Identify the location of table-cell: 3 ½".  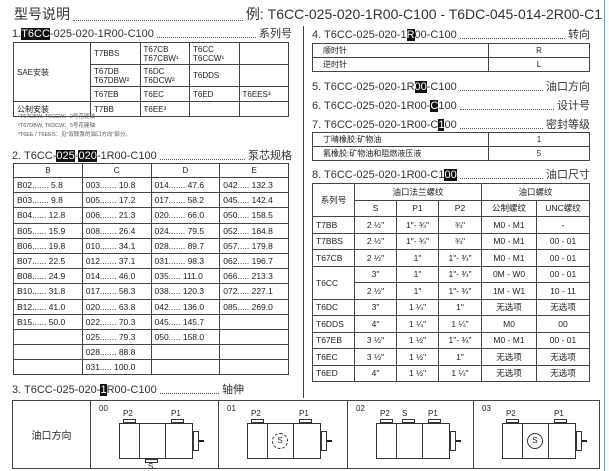
(375, 340).